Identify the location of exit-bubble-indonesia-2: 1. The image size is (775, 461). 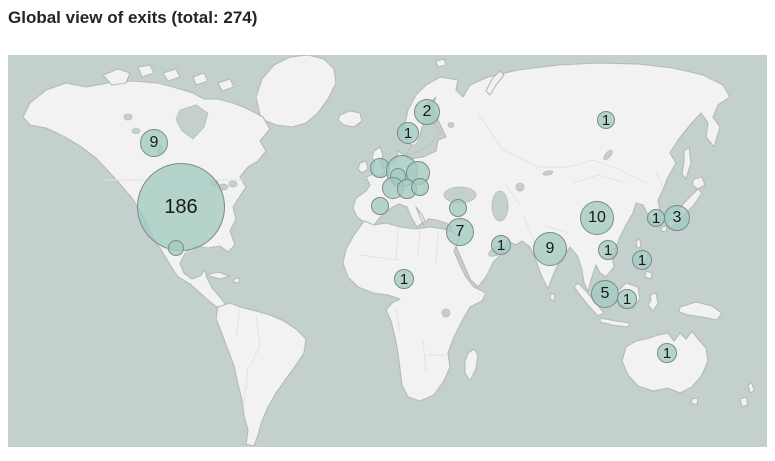
(627, 299).